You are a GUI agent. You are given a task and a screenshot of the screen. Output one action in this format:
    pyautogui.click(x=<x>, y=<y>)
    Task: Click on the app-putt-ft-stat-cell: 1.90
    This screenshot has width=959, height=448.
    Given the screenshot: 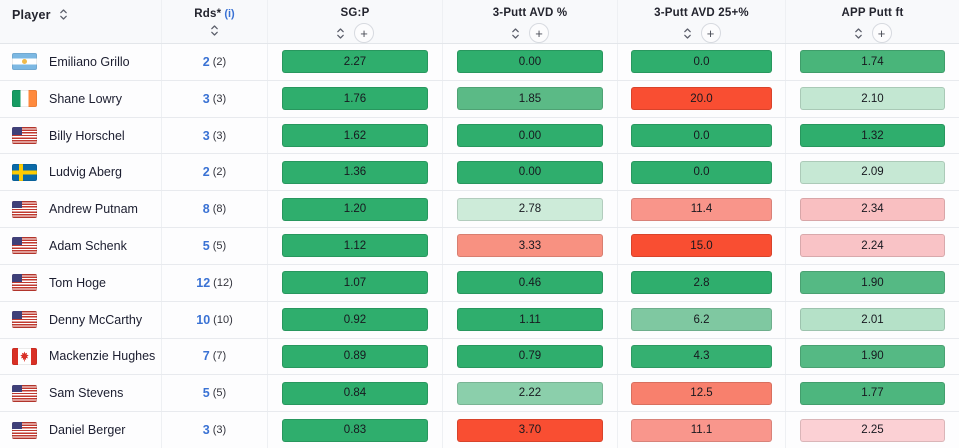 What is the action you would take?
    pyautogui.click(x=872, y=283)
    